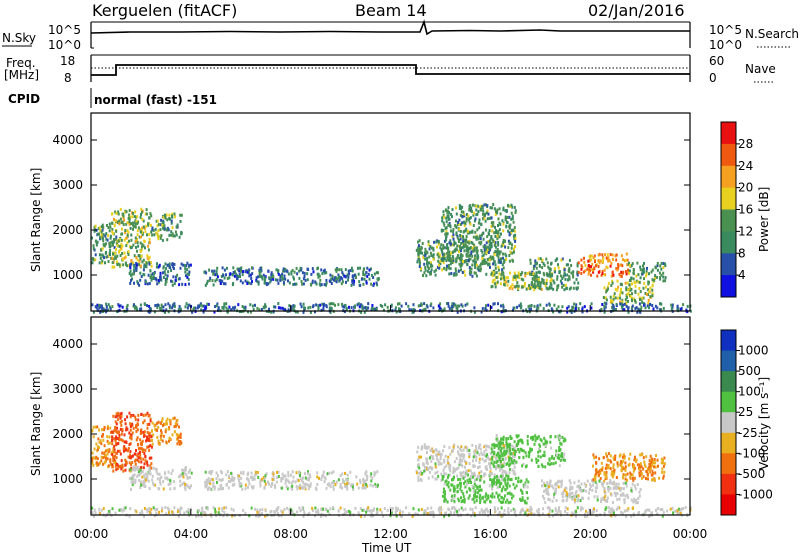 This screenshot has height=558, width=800. What do you see at coordinates (725, 30) in the screenshot?
I see `nsearch-tick-top: 10^5` at bounding box center [725, 30].